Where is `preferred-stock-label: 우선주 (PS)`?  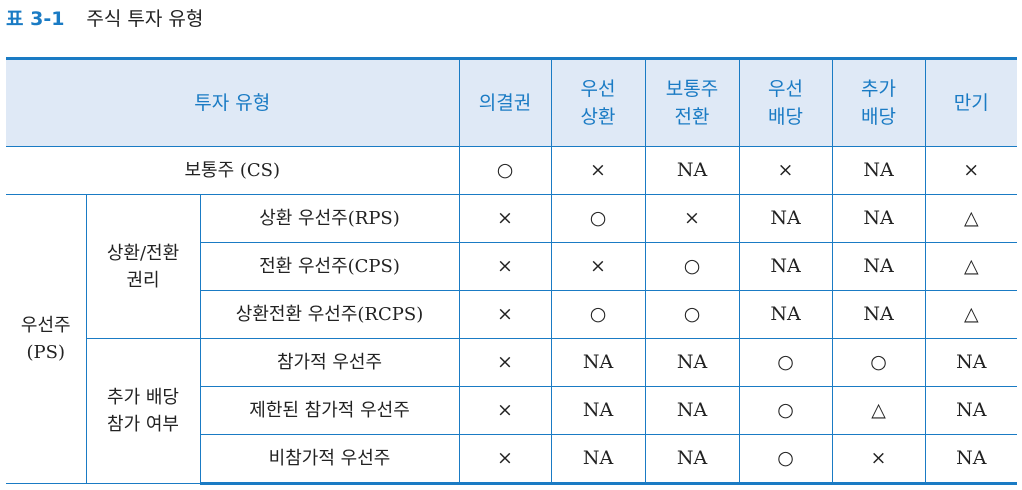 preferred-stock-label: 우선주 (PS) is located at coordinates (46, 339).